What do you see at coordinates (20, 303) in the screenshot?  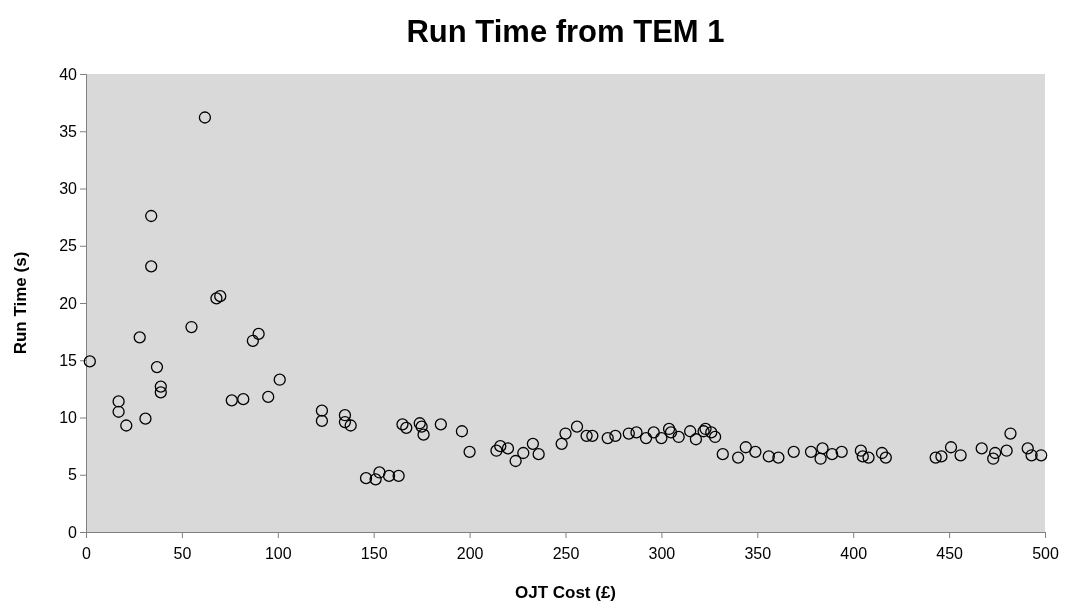 I see `y-axis-title: Run Time (s)` at bounding box center [20, 303].